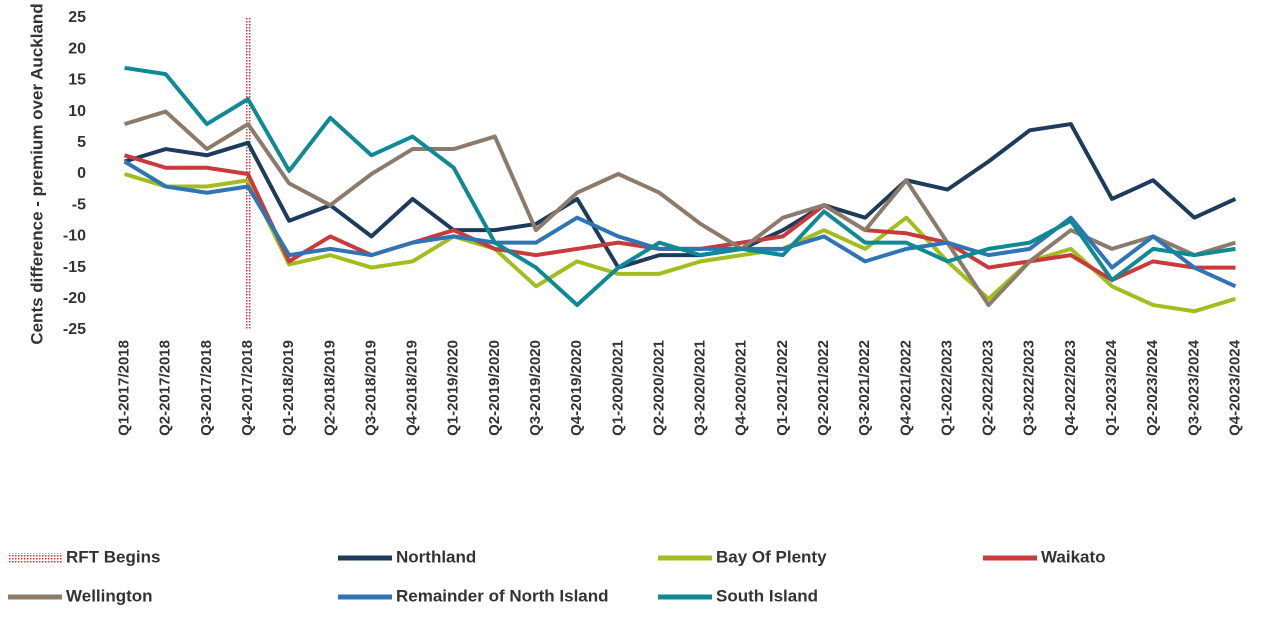  What do you see at coordinates (113, 556) in the screenshot?
I see `legend-label: RFT Begins` at bounding box center [113, 556].